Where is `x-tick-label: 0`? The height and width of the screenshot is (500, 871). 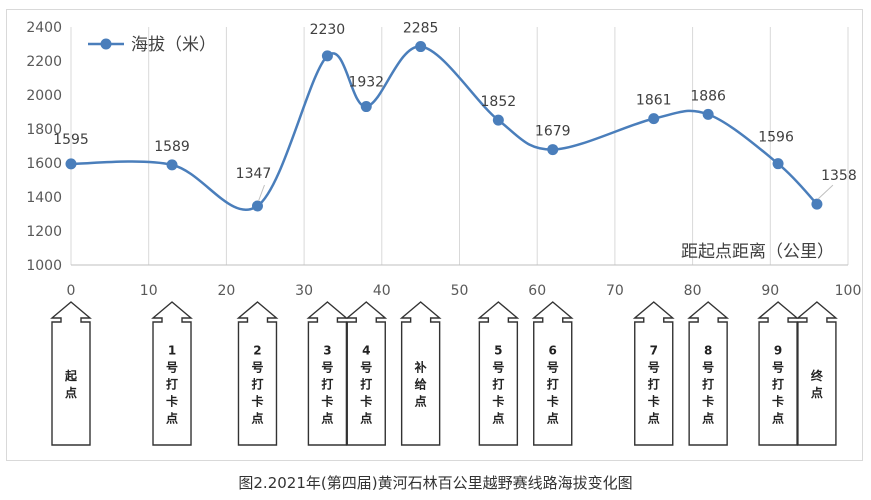
x-tick-label: 0 is located at coordinates (71, 291).